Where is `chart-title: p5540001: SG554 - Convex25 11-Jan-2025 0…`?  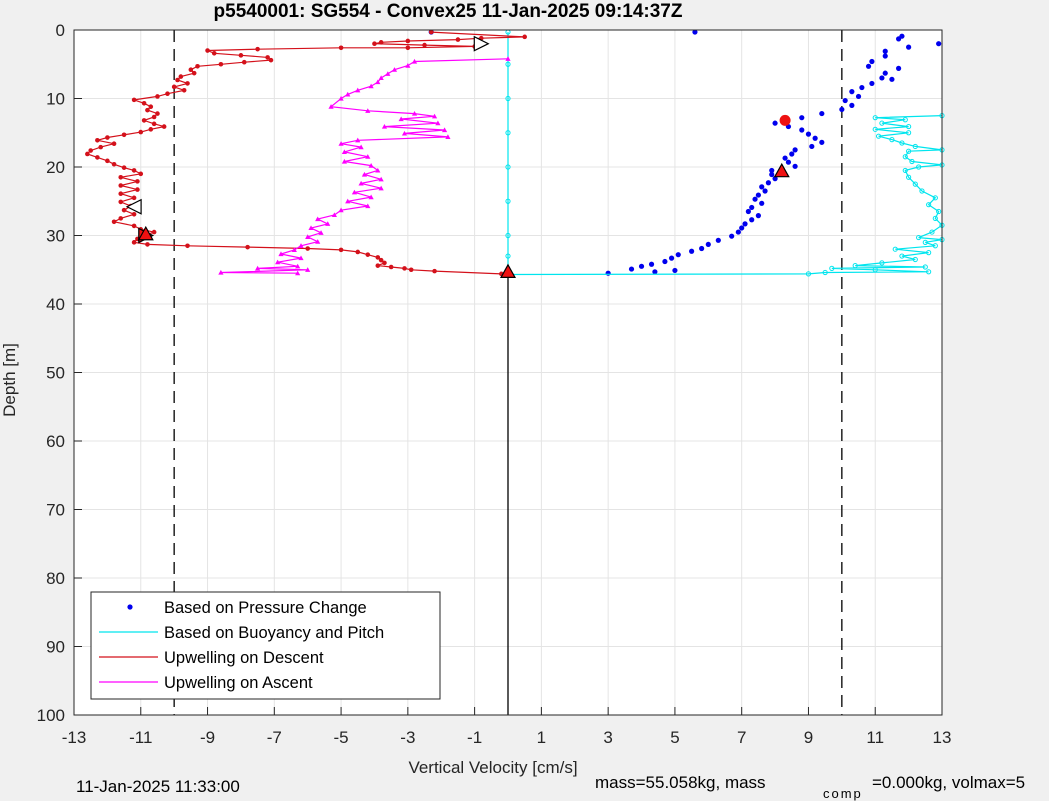
chart-title: p5540001: SG554 - Convex25 11-Jan-2025 0… is located at coordinates (448, 11).